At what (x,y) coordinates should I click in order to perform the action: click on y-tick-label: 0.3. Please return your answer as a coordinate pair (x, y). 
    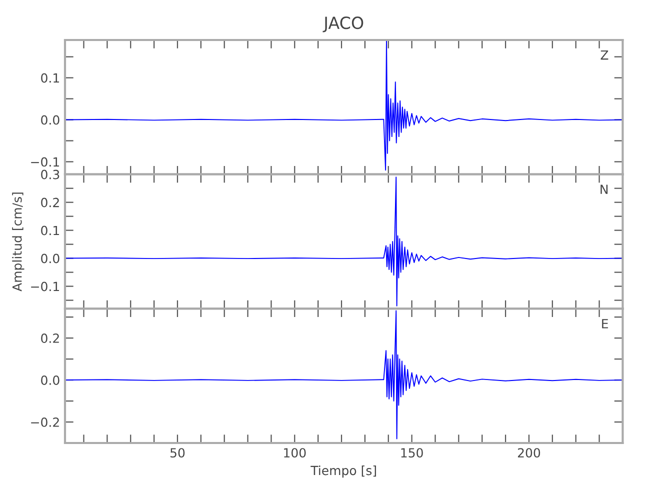
    Looking at the image, I should click on (50, 175).